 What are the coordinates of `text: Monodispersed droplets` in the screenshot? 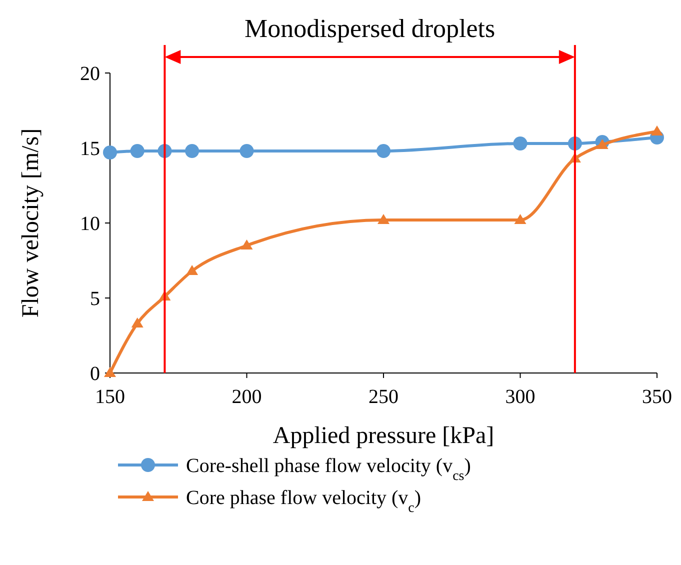 It's located at (370, 28).